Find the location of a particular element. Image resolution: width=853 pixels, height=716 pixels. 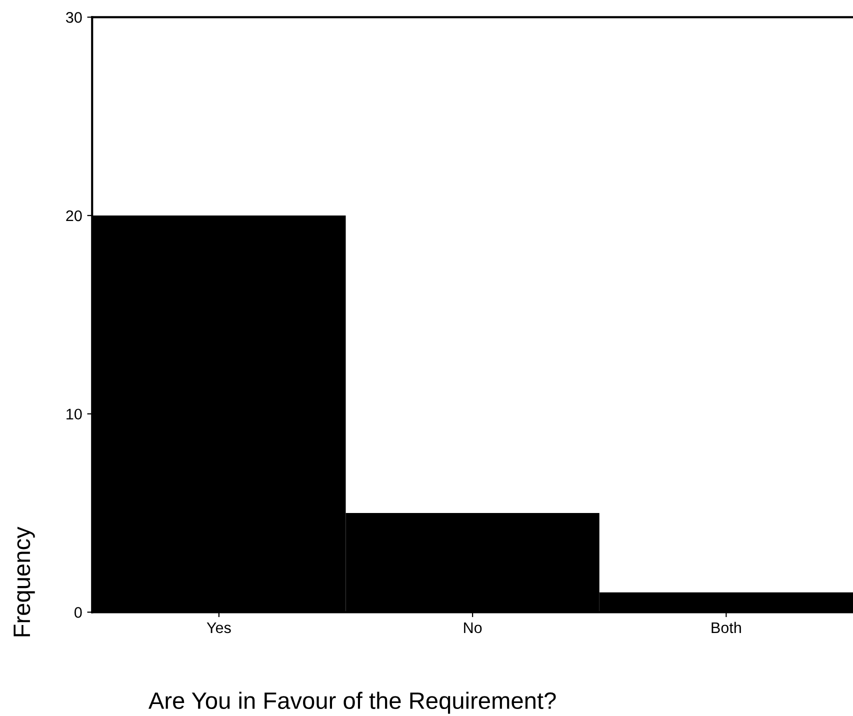

y-tick-label: 0 is located at coordinates (78, 612).